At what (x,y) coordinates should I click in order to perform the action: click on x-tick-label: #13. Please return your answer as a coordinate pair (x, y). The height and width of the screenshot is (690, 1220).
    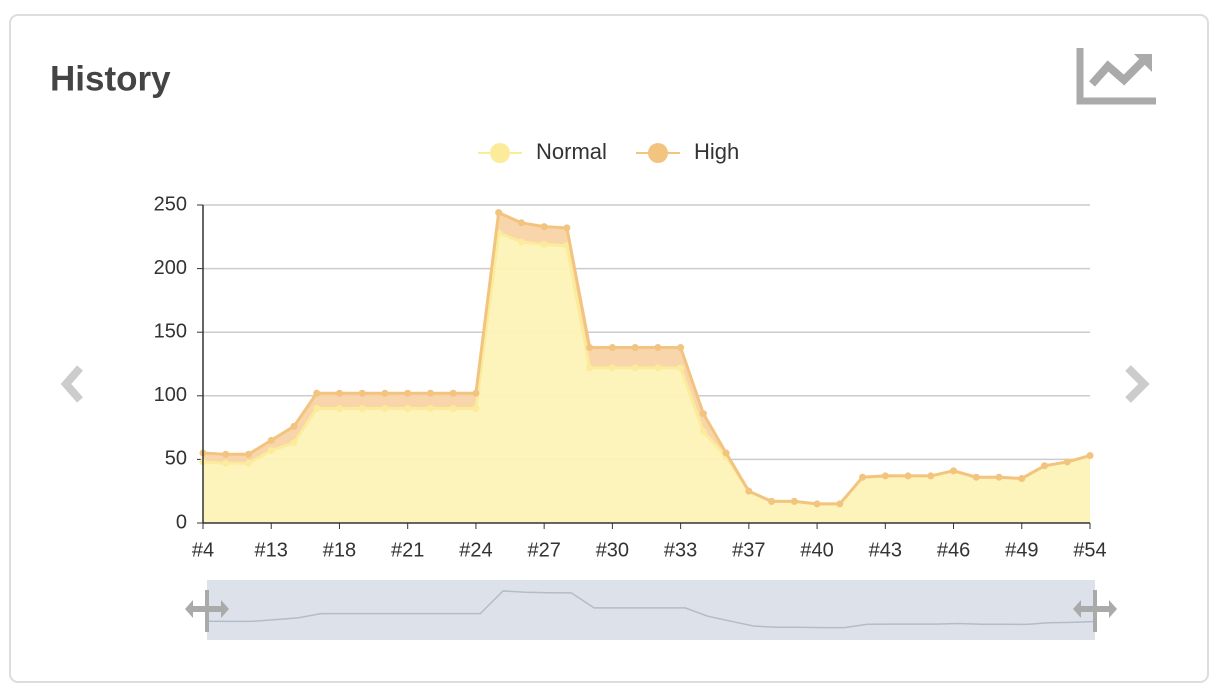
    Looking at the image, I should click on (271, 550).